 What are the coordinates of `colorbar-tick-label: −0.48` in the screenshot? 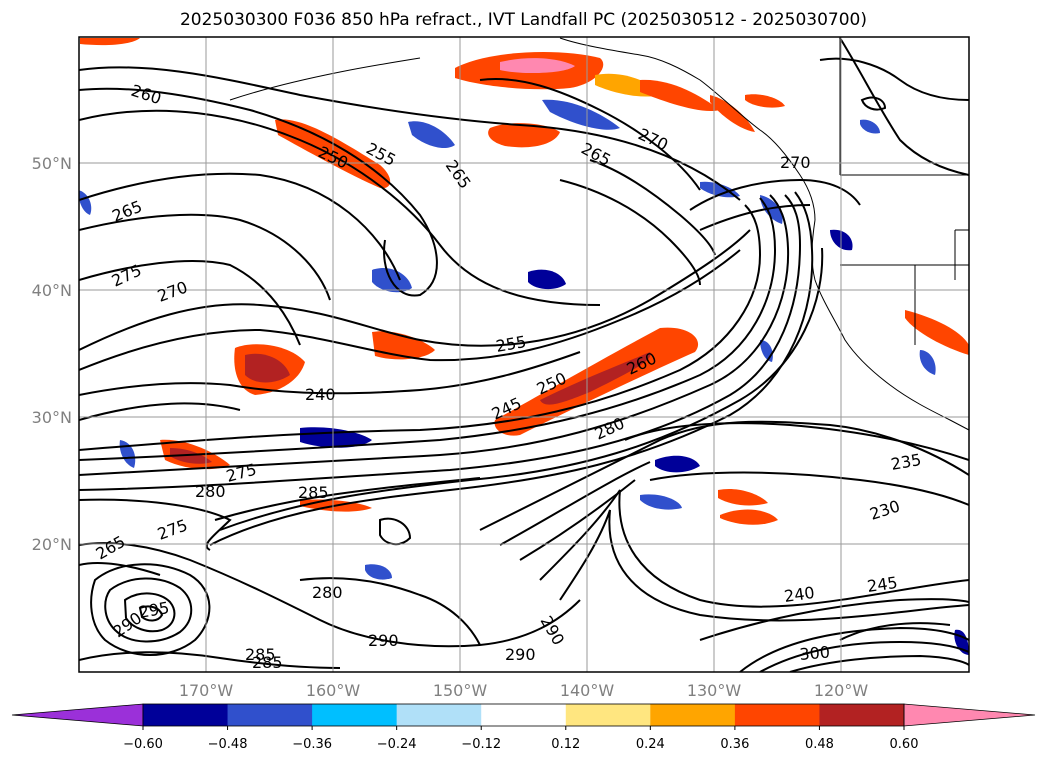 It's located at (228, 744).